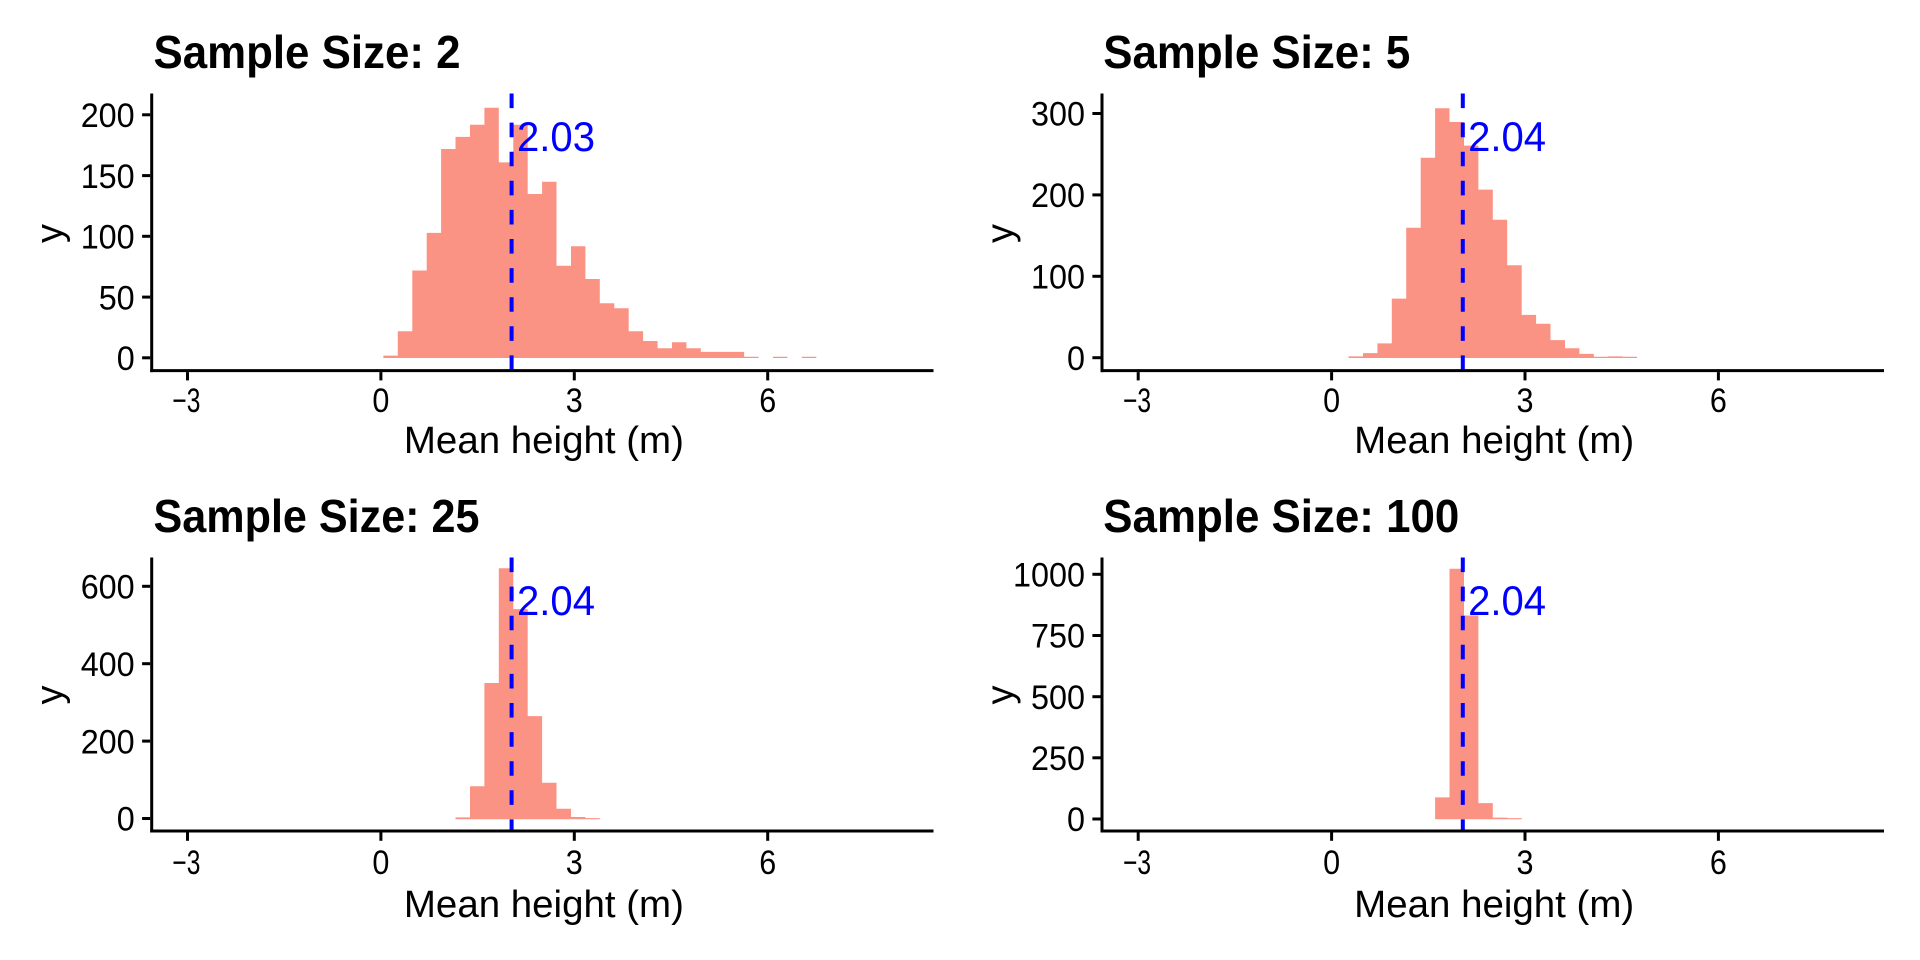 This screenshot has height=960, width=1920. What do you see at coordinates (117, 298) in the screenshot?
I see `svg-text: 50` at bounding box center [117, 298].